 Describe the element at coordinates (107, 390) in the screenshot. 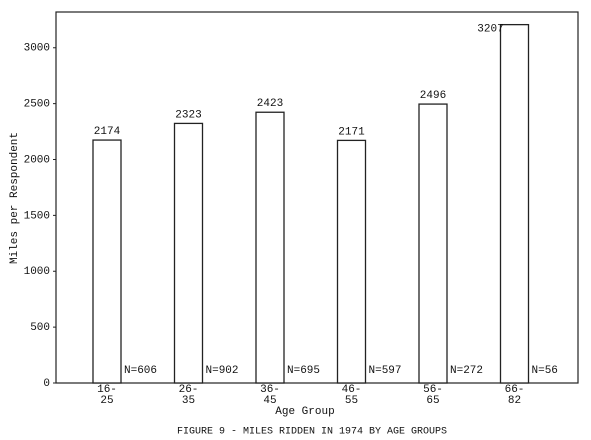

I see `x-tick-label: 16-` at that location.